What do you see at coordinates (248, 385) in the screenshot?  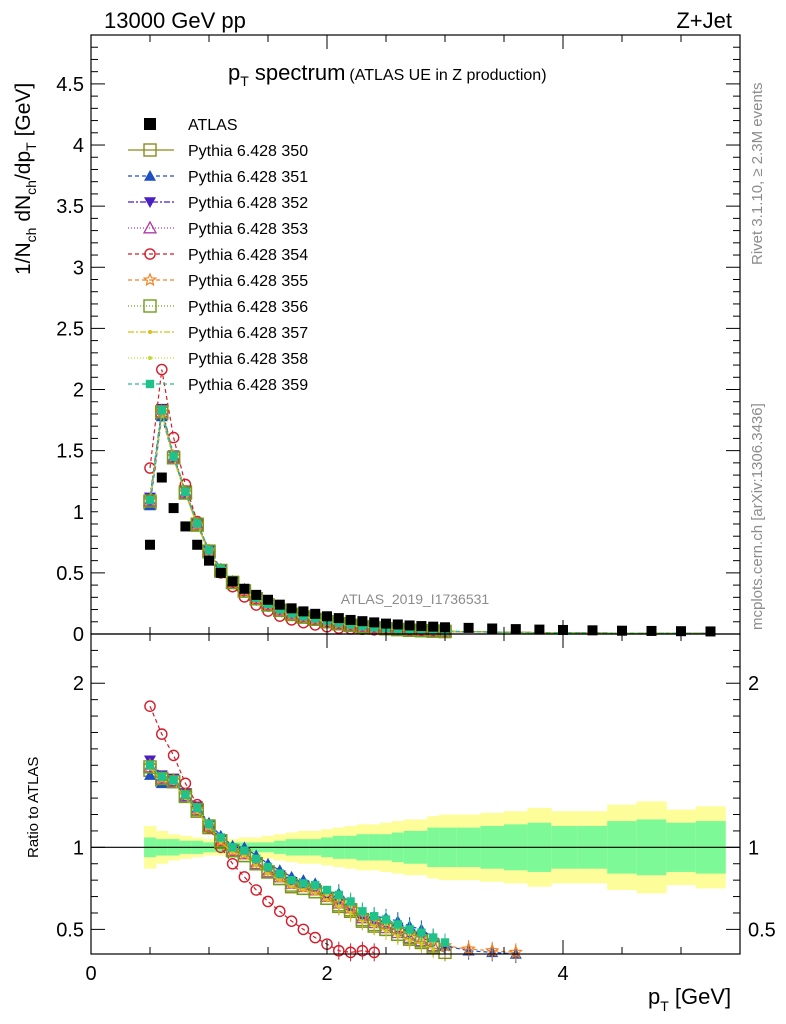 I see `legend-label: Pythia 6.428 359` at bounding box center [248, 385].